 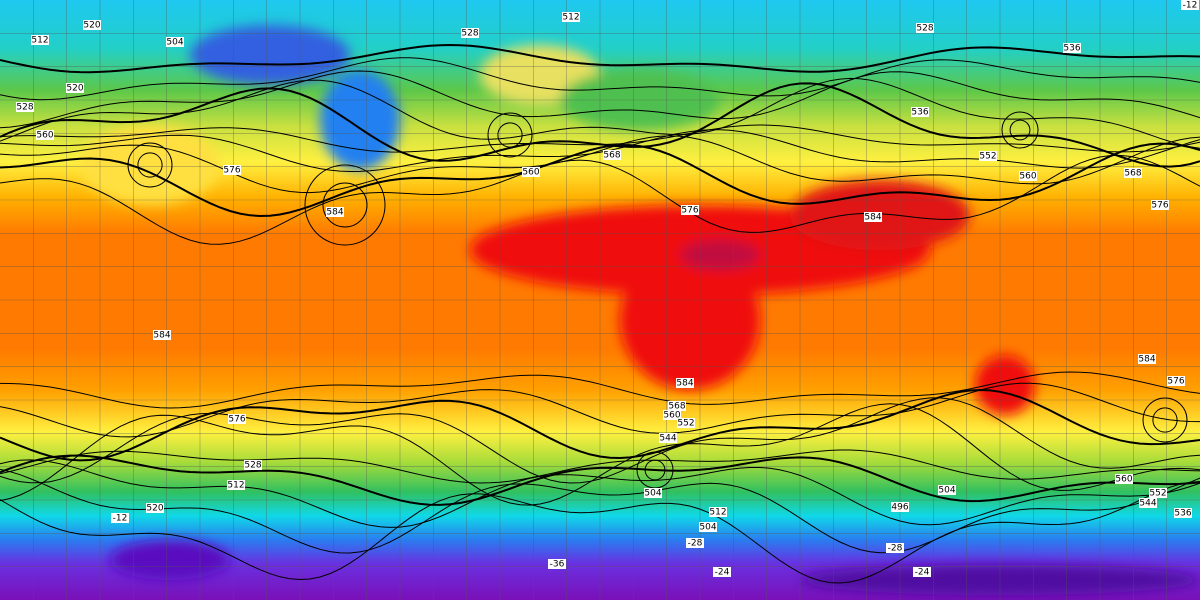 I want to click on contour-label: 552, so click(x=1157, y=494).